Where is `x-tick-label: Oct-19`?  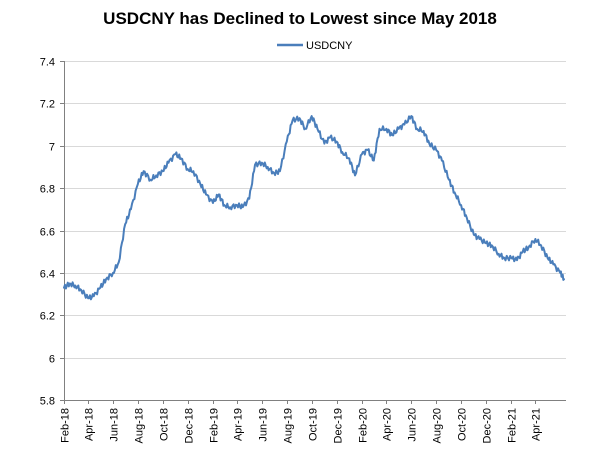 x-tick-label: Oct-19 is located at coordinates (314, 424).